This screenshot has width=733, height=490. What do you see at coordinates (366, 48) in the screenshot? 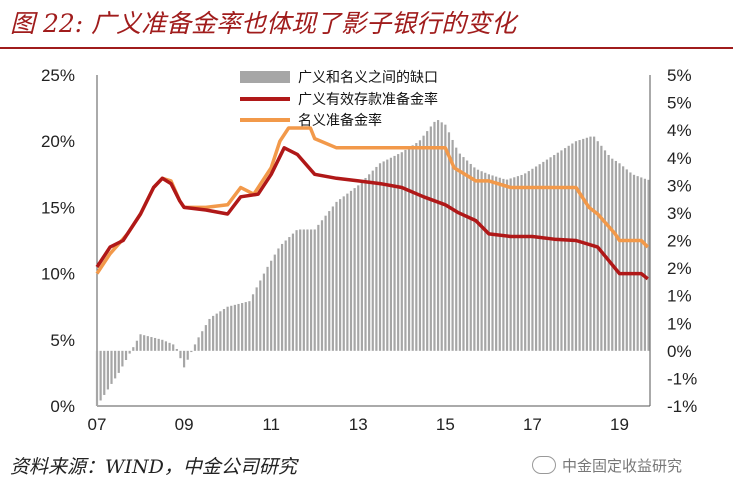
I see `title-rule` at bounding box center [366, 48].